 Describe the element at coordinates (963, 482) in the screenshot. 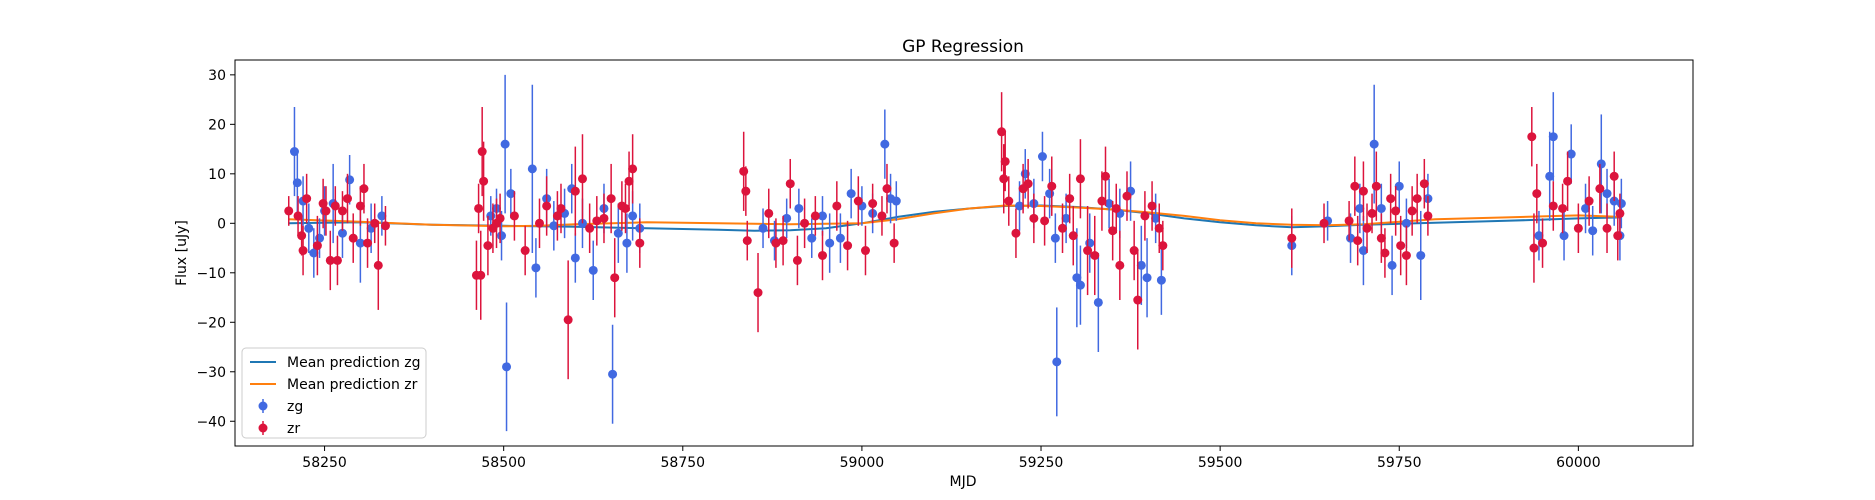

I see `x-axis-label: MJD` at that location.